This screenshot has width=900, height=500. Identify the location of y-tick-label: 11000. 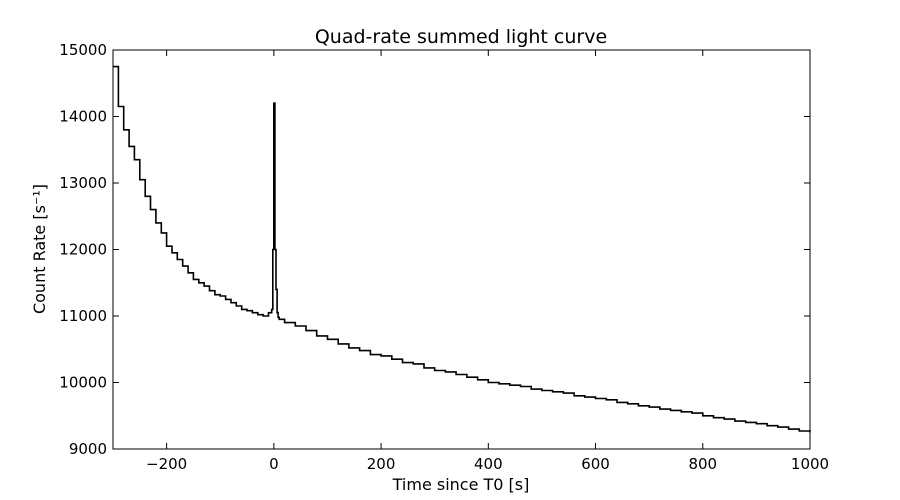
(83, 316).